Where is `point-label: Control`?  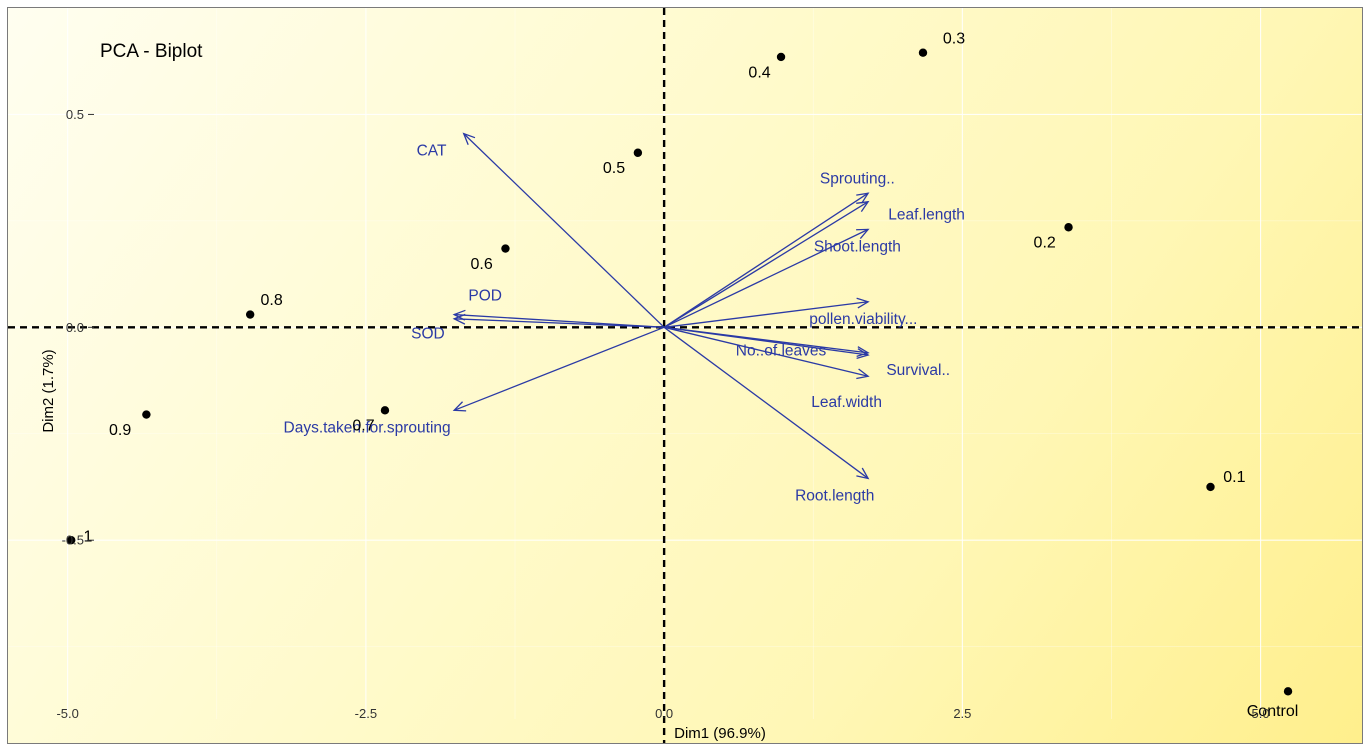
point-label: Control is located at coordinates (1273, 711).